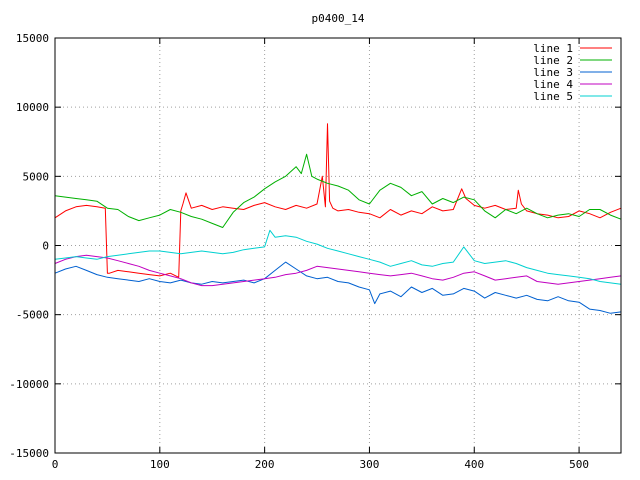  What do you see at coordinates (553, 72) in the screenshot?
I see `legend-label-3: line 3` at bounding box center [553, 72].